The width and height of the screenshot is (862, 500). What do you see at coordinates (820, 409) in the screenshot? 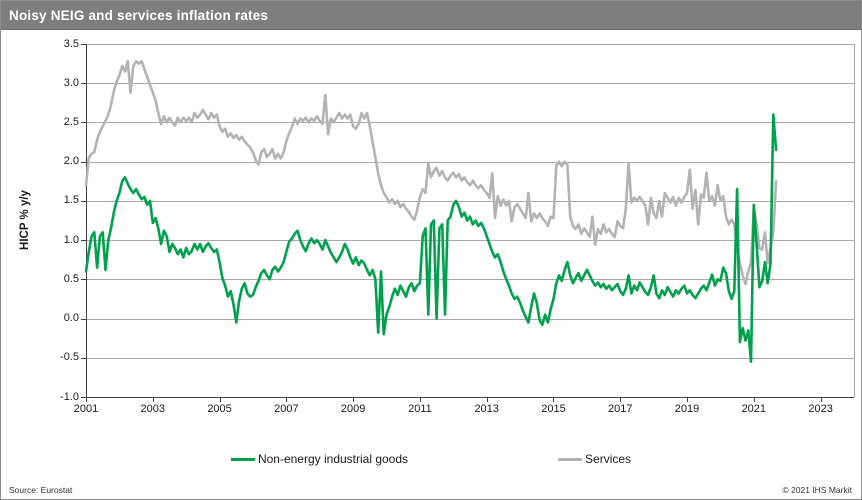
I see `x-tick-label: 2023` at bounding box center [820, 409].